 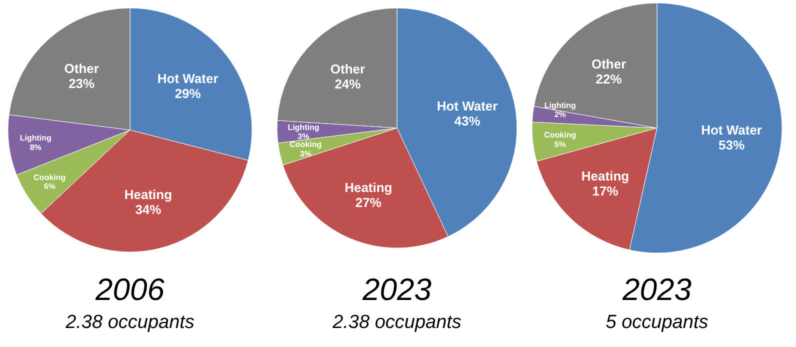 What do you see at coordinates (560, 115) in the screenshot?
I see `data-label: 2%` at bounding box center [560, 115].